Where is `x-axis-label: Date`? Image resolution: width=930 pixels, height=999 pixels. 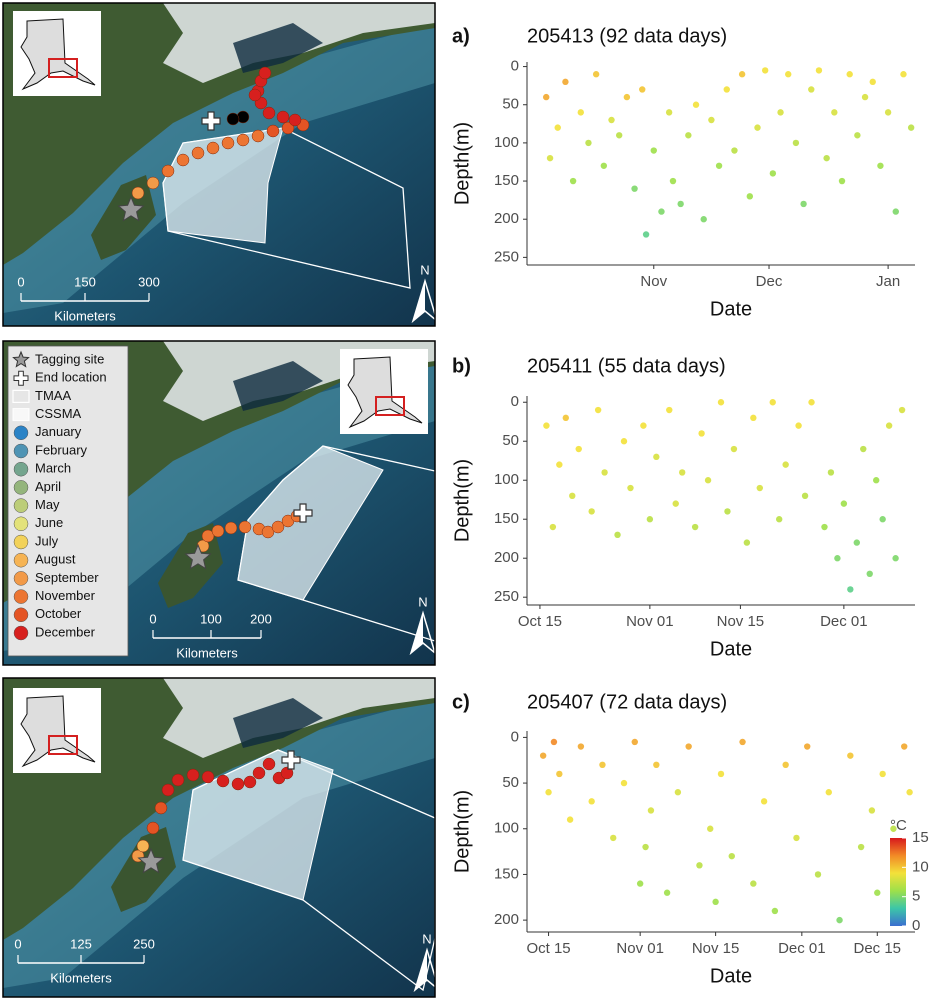
x-axis-label: Date is located at coordinates (731, 309).